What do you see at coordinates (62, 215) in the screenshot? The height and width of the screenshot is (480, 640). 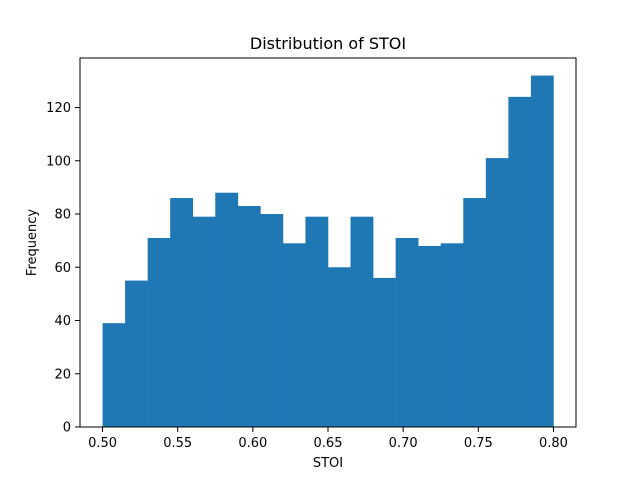 I see `y-tick-label: 80` at bounding box center [62, 215].